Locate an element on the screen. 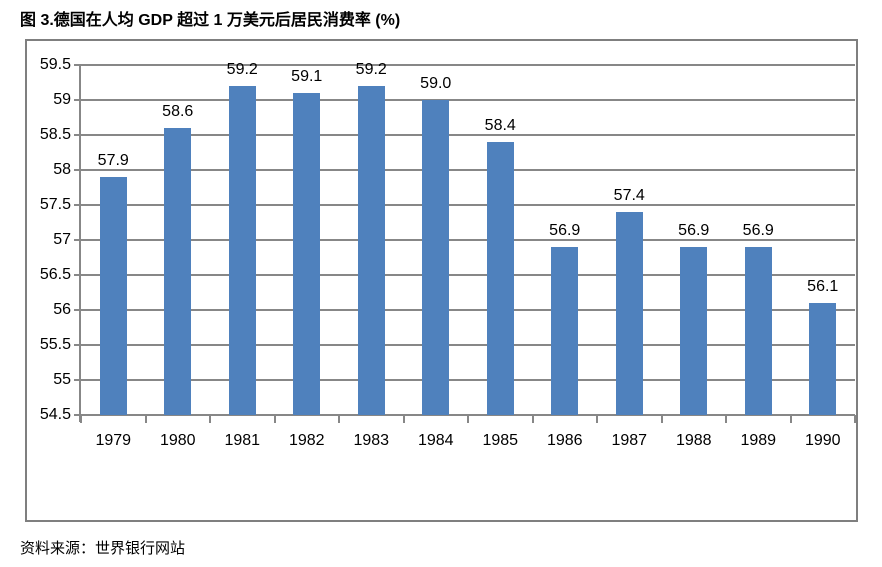 The height and width of the screenshot is (567, 882). bar-1981 is located at coordinates (242, 250).